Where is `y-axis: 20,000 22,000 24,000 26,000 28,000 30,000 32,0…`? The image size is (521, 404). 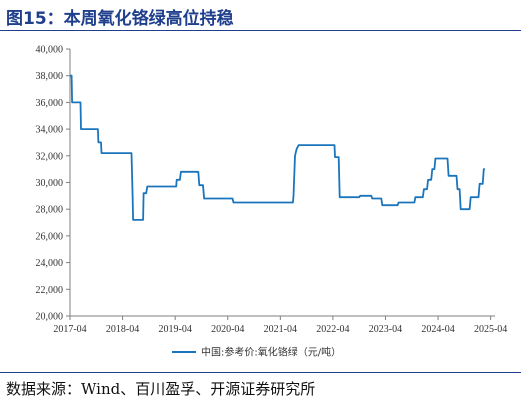
y-axis: 20,000 22,000 24,000 26,000 28,000 30,000 32,0… is located at coordinates (53, 184).